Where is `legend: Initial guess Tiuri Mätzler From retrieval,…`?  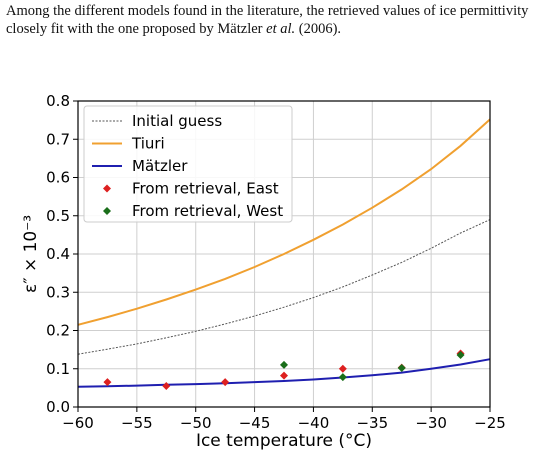
legend: Initial guess Tiuri Mätzler From retrieval,… is located at coordinates (188, 164).